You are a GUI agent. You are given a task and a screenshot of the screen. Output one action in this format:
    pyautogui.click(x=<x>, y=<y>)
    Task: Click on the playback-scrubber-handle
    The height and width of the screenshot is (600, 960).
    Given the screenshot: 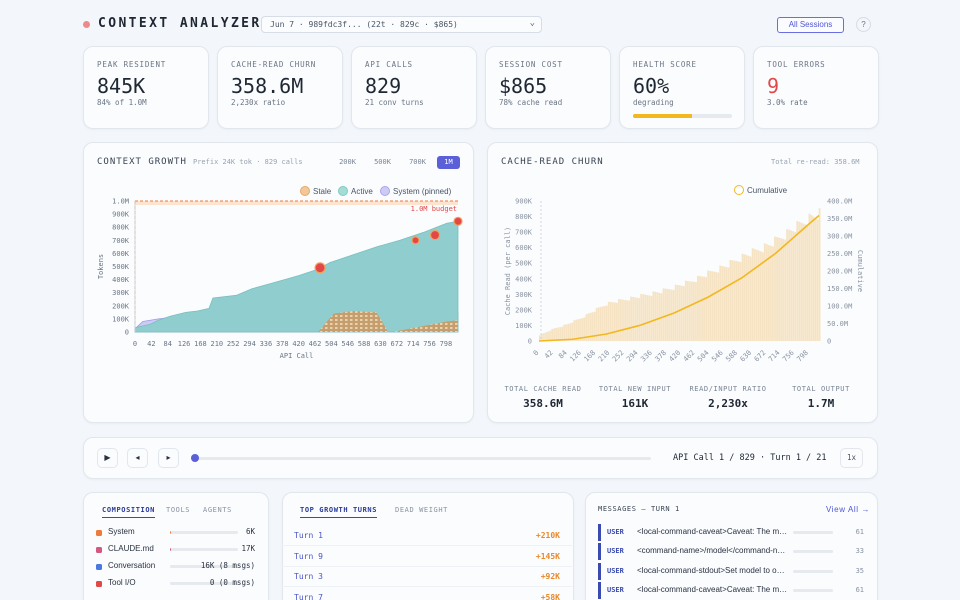 What is the action you would take?
    pyautogui.click(x=194, y=458)
    